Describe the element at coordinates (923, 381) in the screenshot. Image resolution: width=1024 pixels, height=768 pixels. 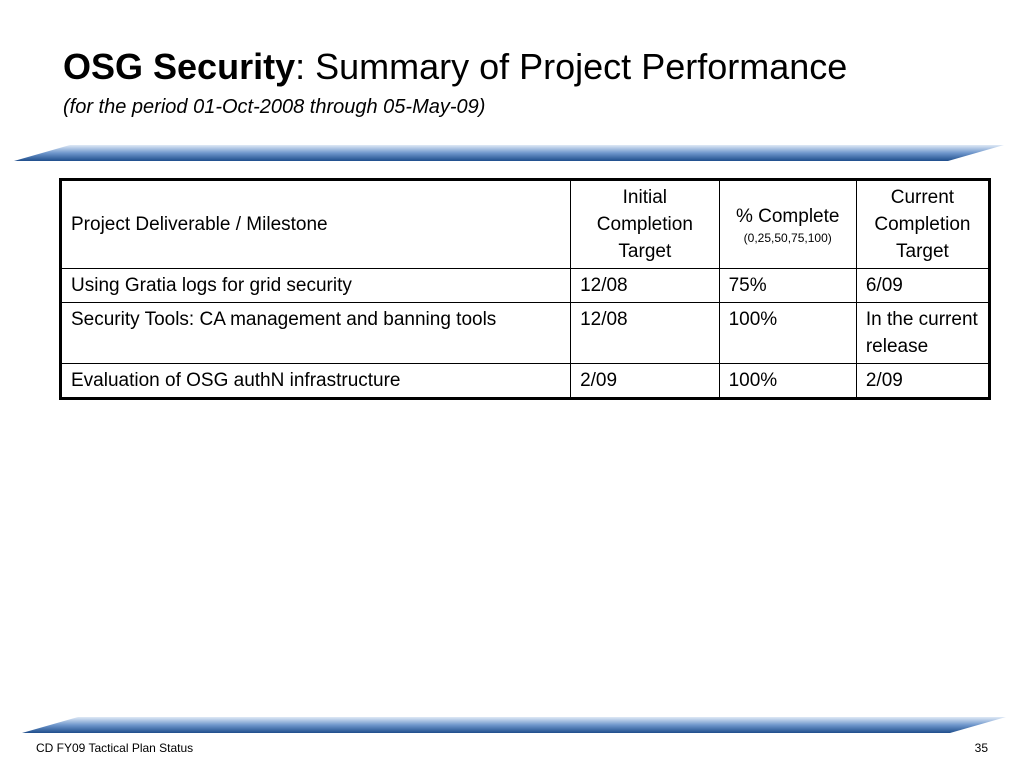
I see `cell-current-target: 2/09` at that location.